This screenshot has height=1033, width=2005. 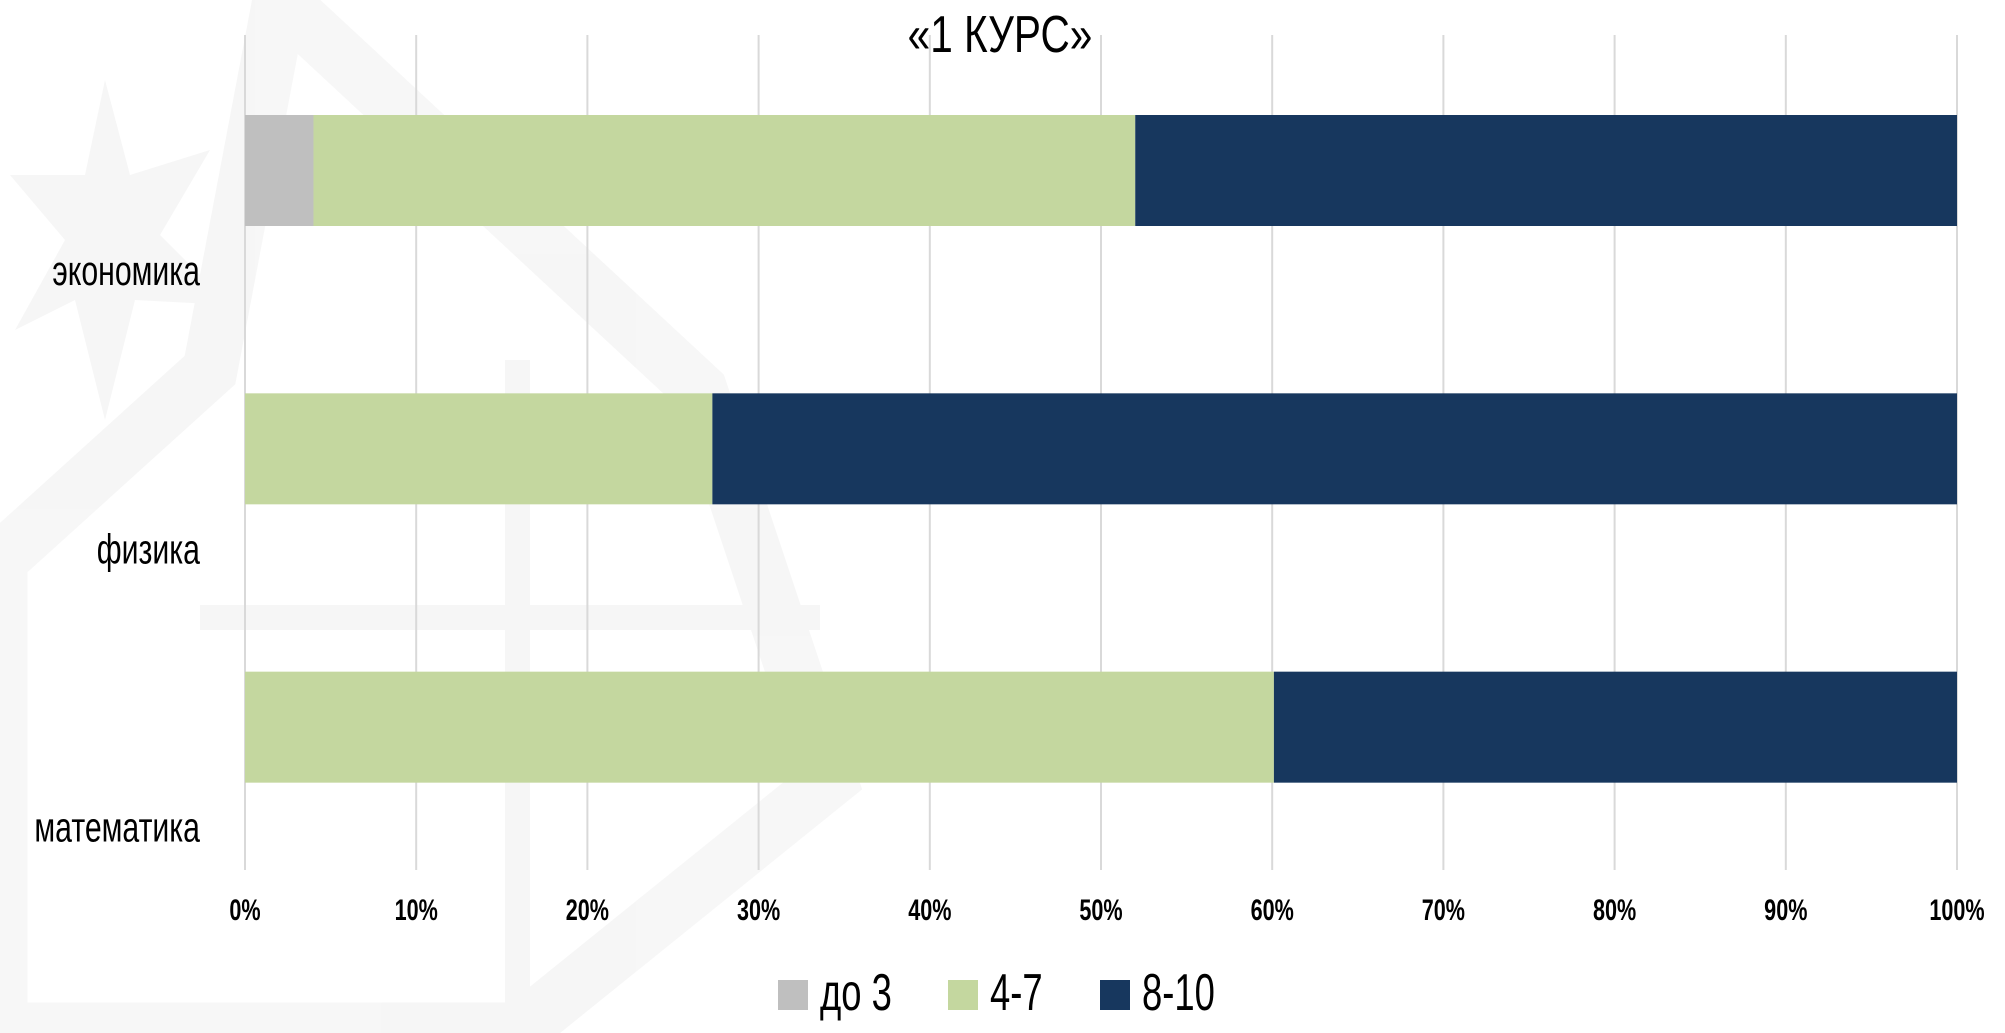 I want to click on x-tick-label: 50%, so click(x=1100, y=909).